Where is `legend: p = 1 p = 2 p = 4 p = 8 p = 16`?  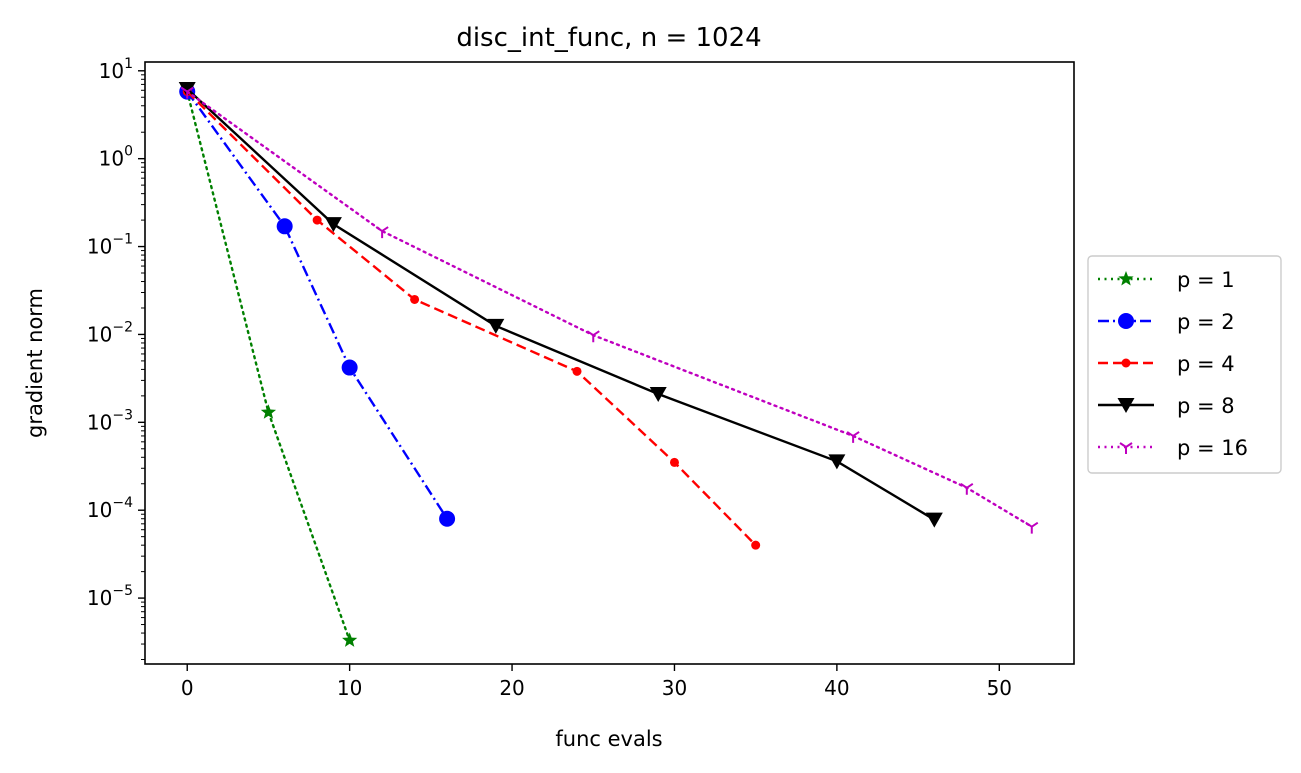
legend: p = 1 p = 2 p = 4 p = 8 p = 16 is located at coordinates (1184, 364).